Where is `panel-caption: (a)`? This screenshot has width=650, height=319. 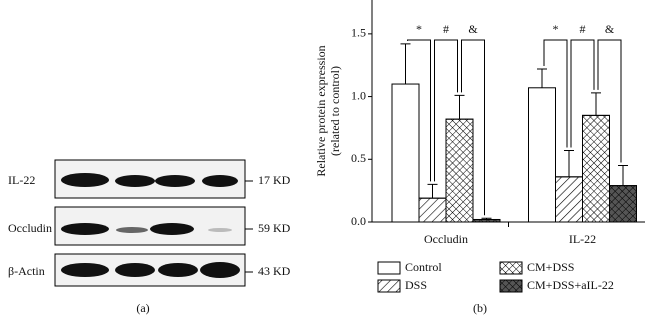
panel-caption: (a) is located at coordinates (142, 308).